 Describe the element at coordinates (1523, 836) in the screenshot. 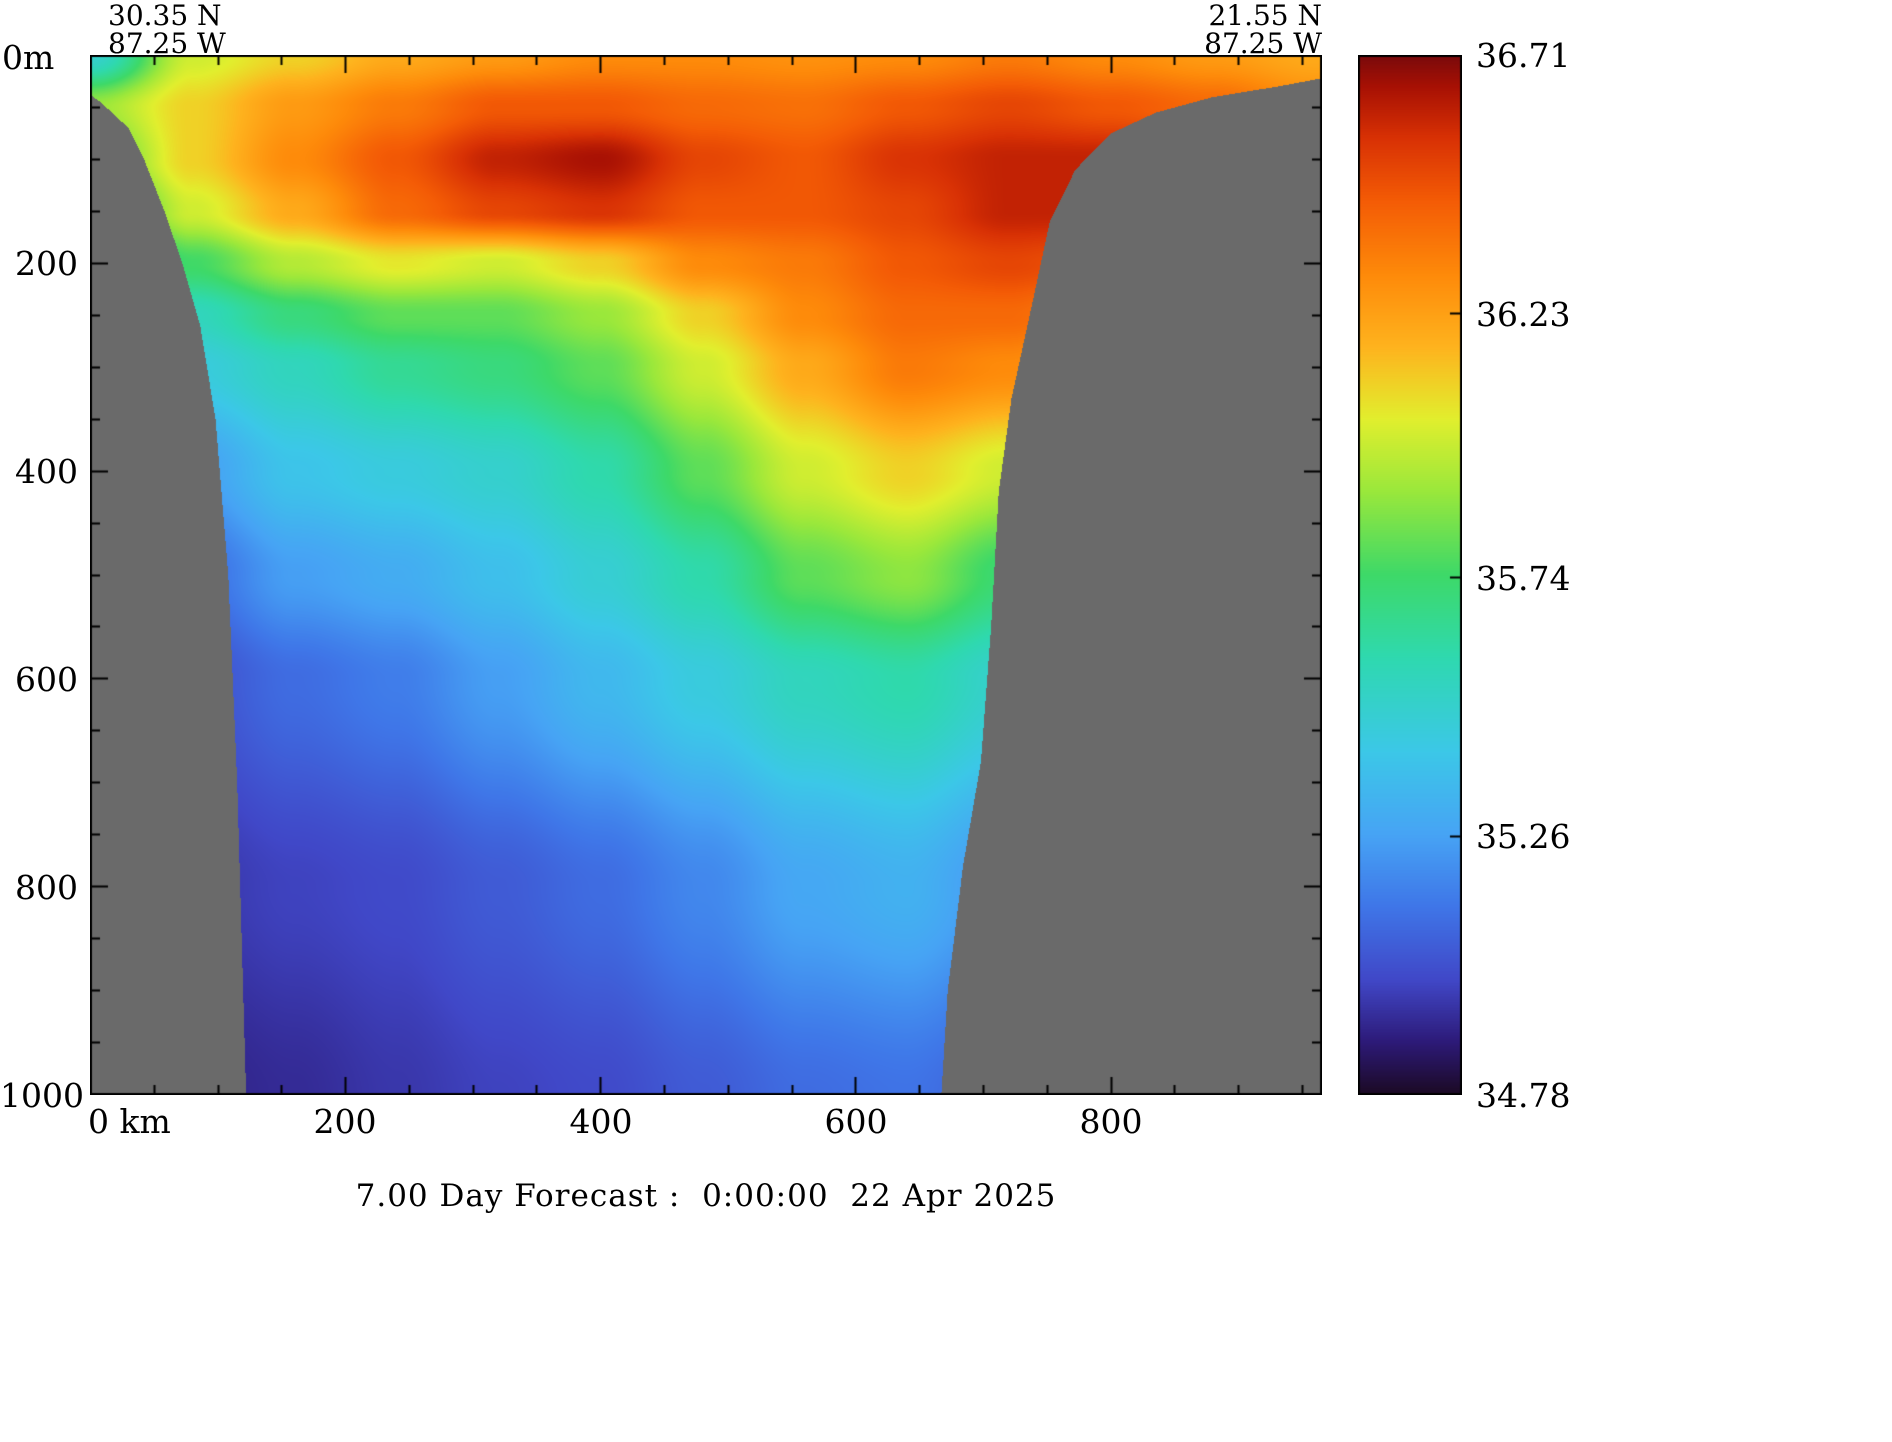

I see `colorbar-tick-label: 35.26` at that location.